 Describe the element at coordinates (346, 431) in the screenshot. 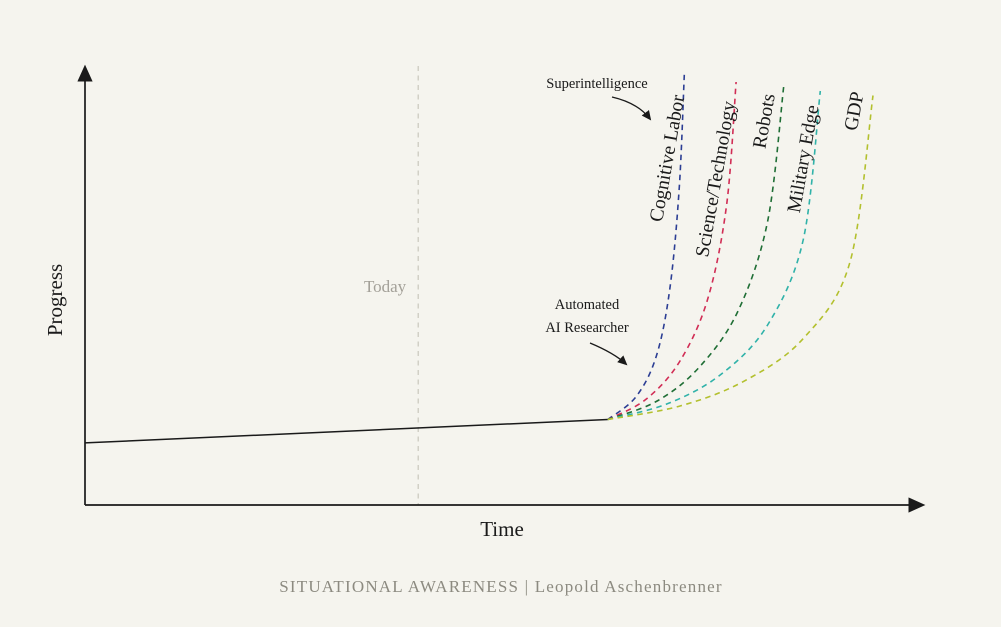

I see `baseline-progress-line` at that location.